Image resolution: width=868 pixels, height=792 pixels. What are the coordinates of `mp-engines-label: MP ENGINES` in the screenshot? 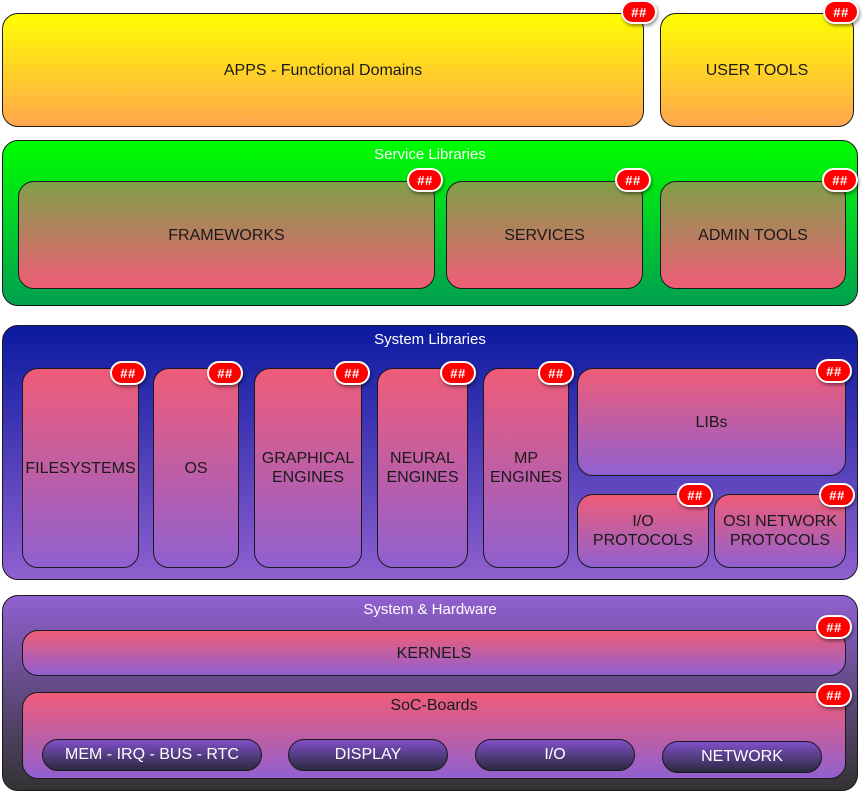 It's located at (525, 468).